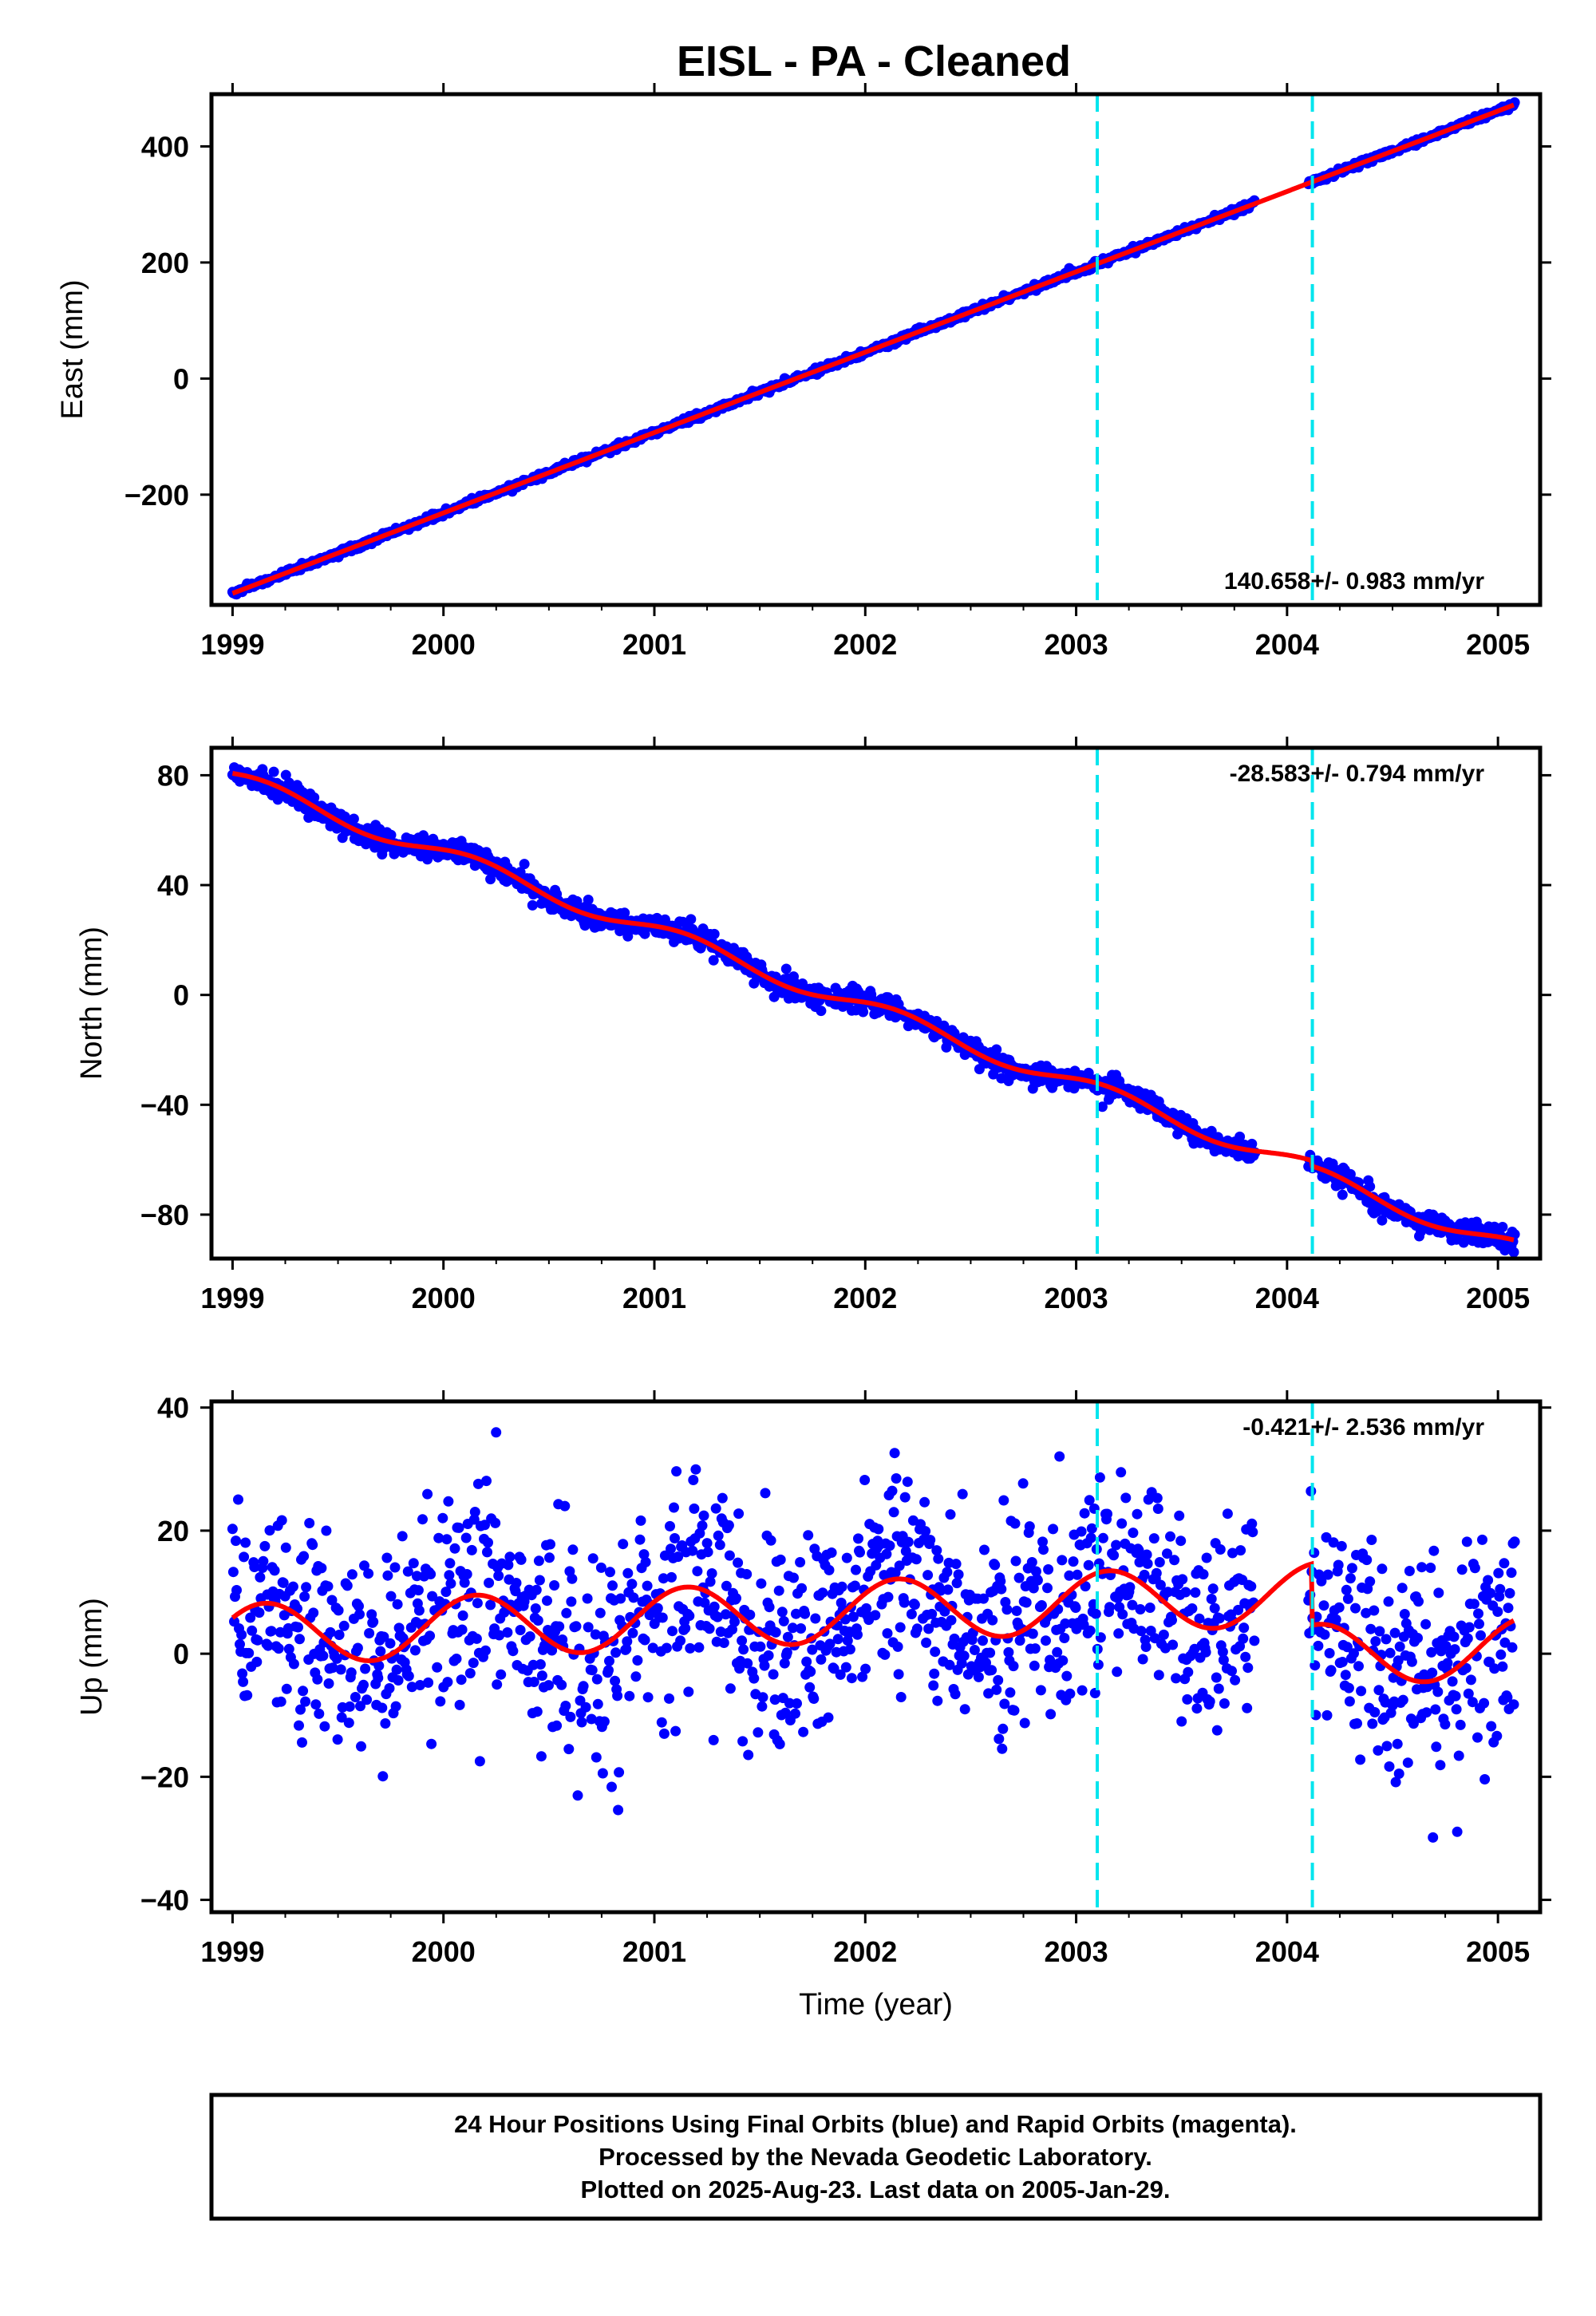 Image resolution: width=1596 pixels, height=2316 pixels. Describe the element at coordinates (1357, 774) in the screenshot. I see `rate-label-north: -28.583+/- 0.794 mm/yr` at that location.